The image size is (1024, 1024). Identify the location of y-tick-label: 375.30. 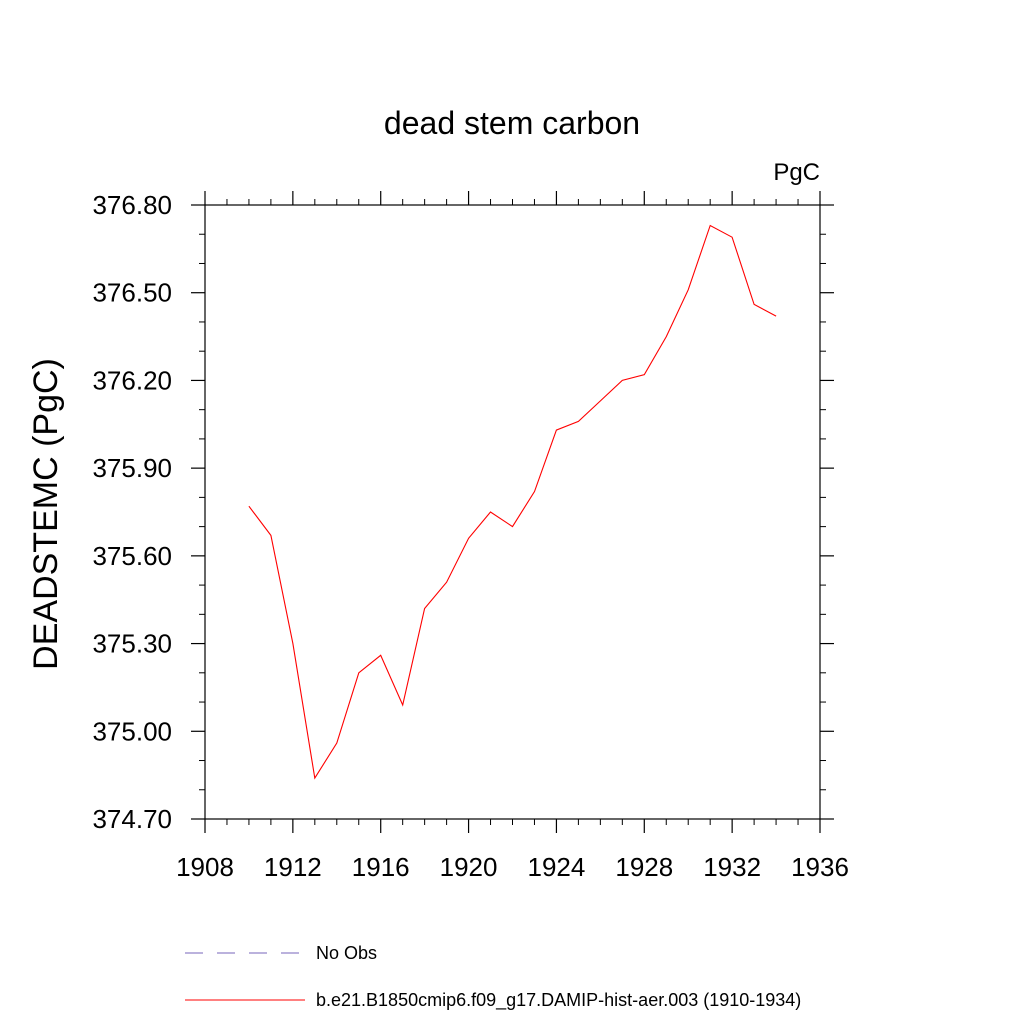
(132, 644).